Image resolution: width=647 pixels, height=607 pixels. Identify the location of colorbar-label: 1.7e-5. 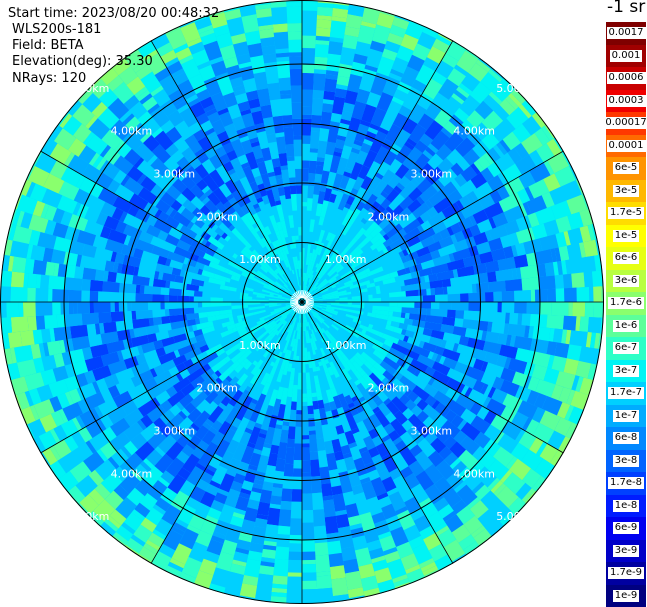
(626, 213).